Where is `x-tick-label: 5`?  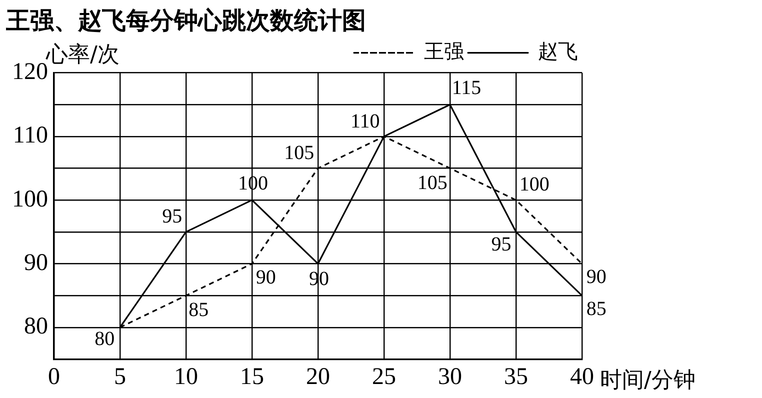 x-tick-label: 5 is located at coordinates (120, 377).